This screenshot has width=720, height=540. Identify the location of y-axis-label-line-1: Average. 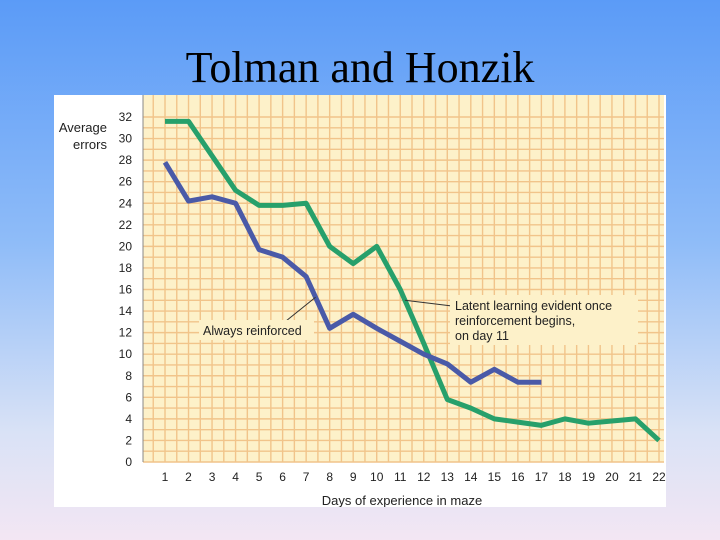
(83, 127).